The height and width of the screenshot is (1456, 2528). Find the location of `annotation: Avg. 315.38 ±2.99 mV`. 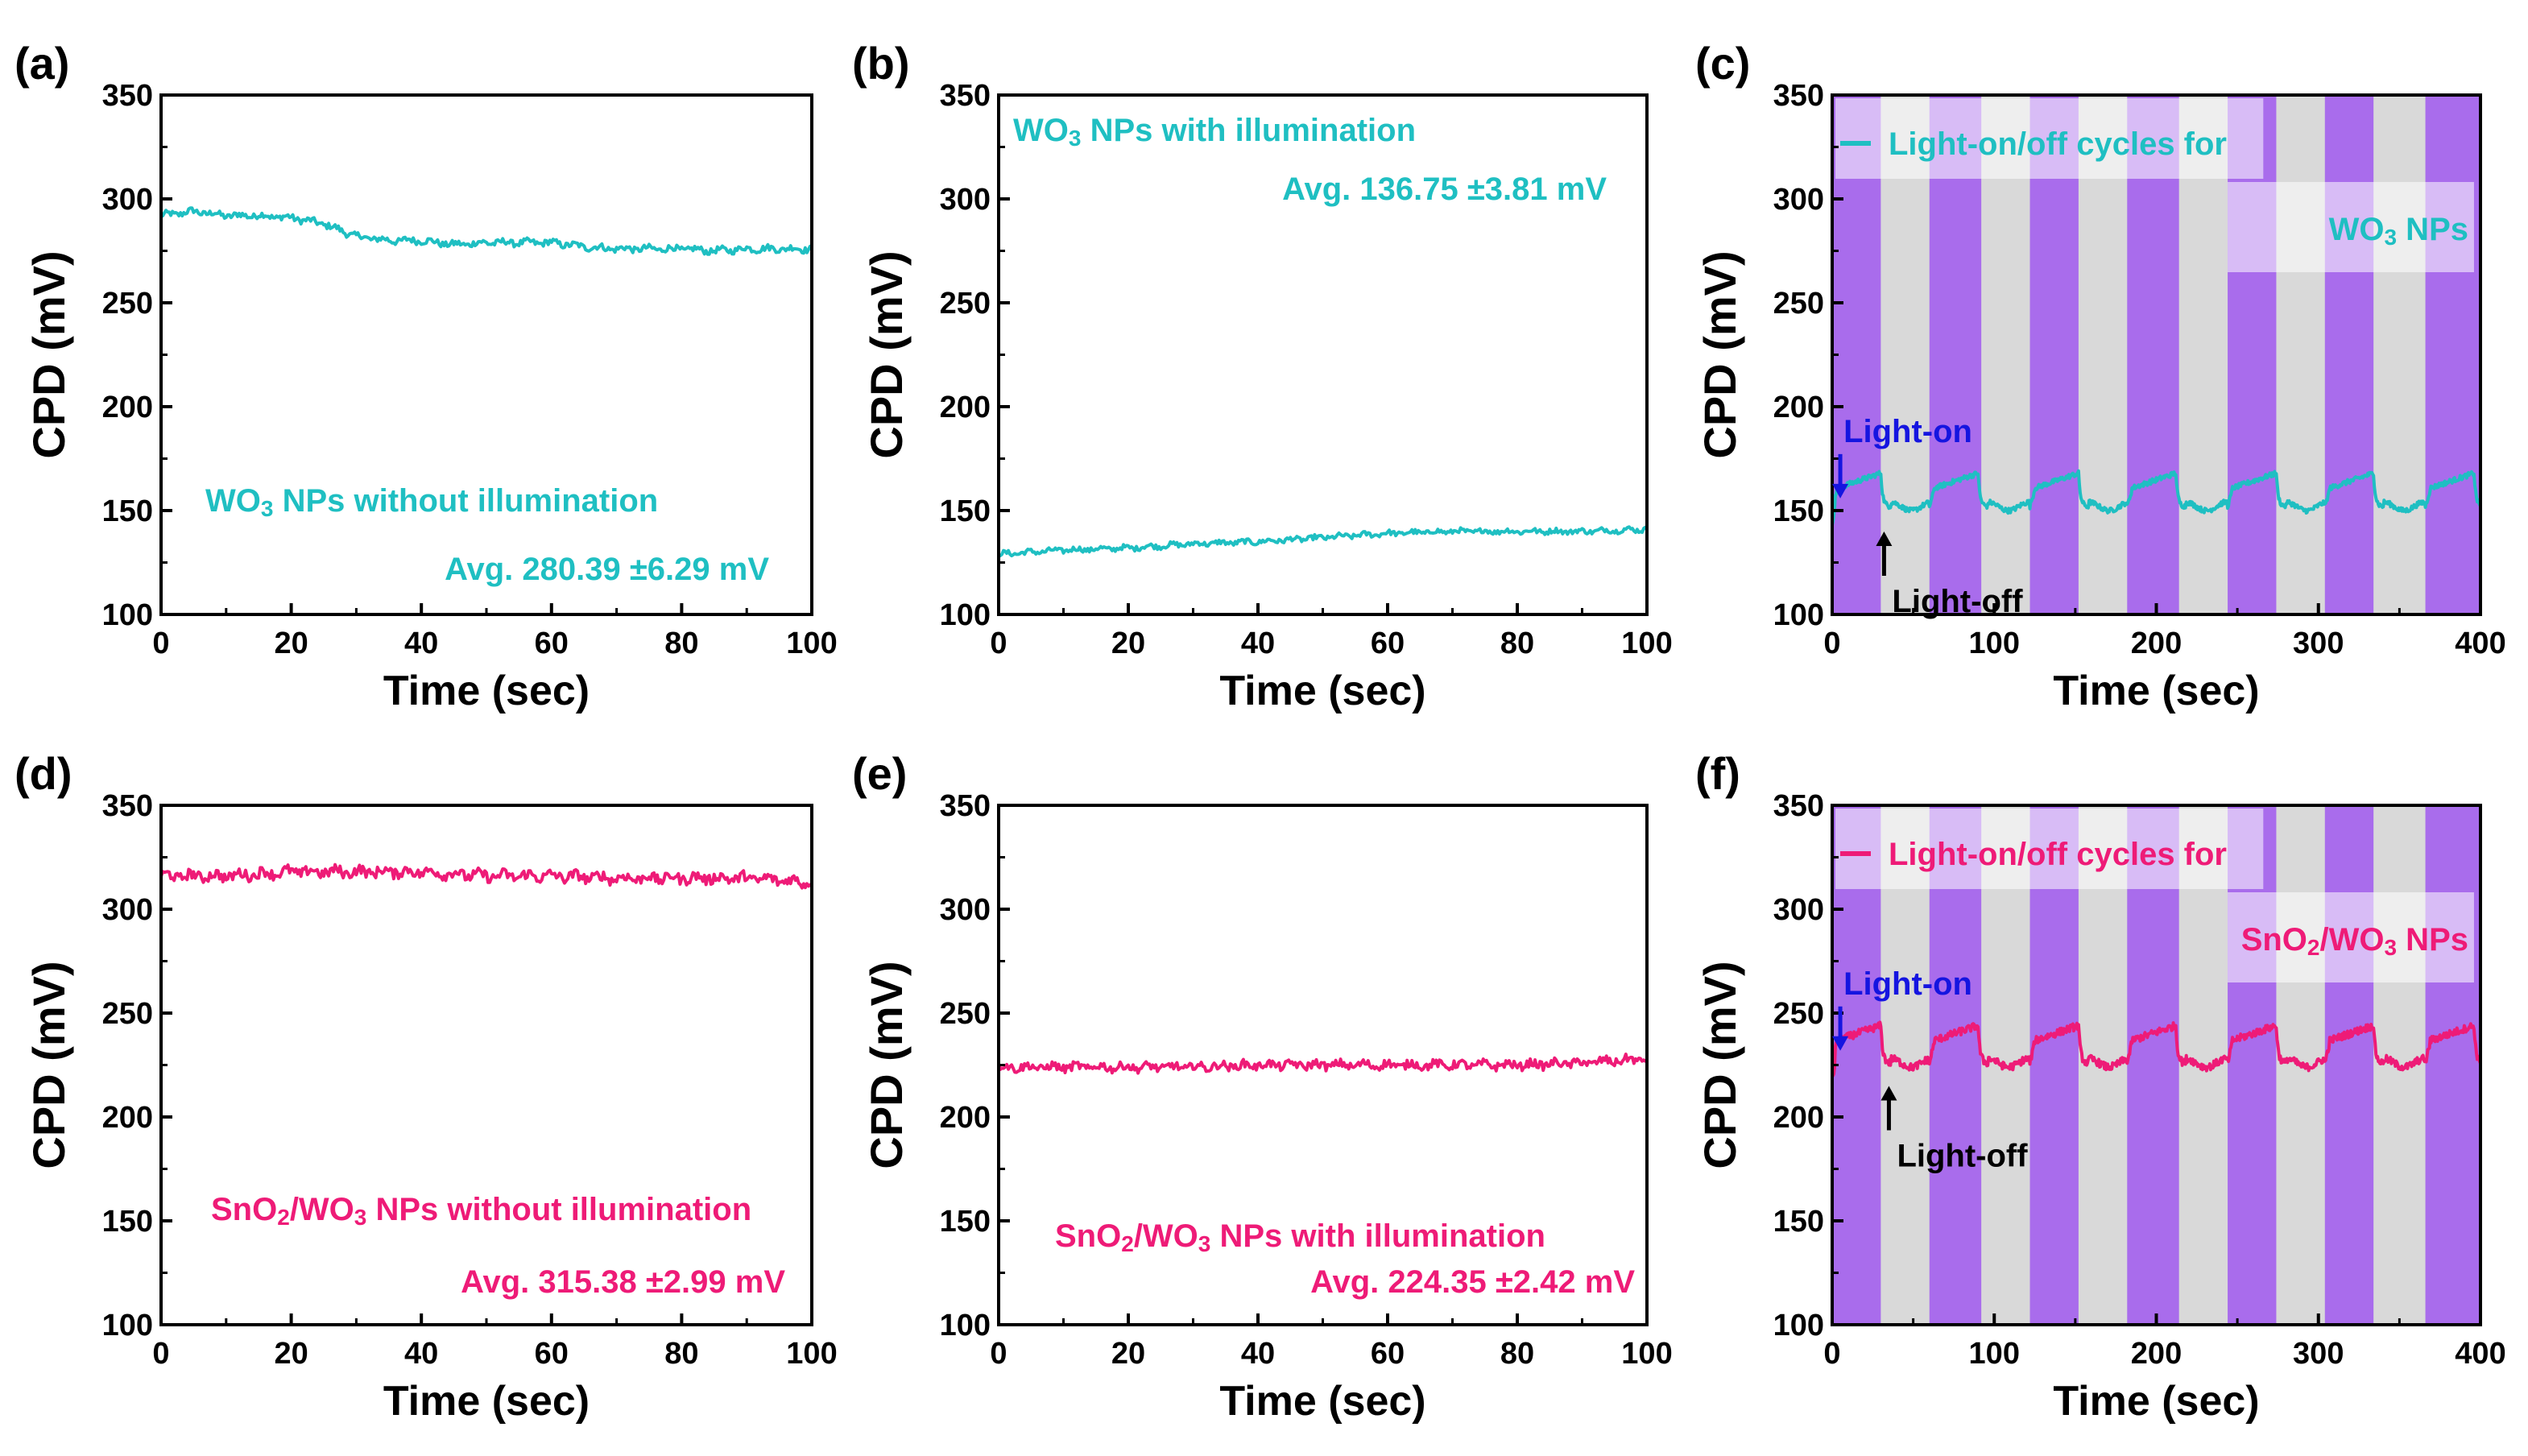

annotation: Avg. 315.38 ±2.99 mV is located at coordinates (623, 1282).